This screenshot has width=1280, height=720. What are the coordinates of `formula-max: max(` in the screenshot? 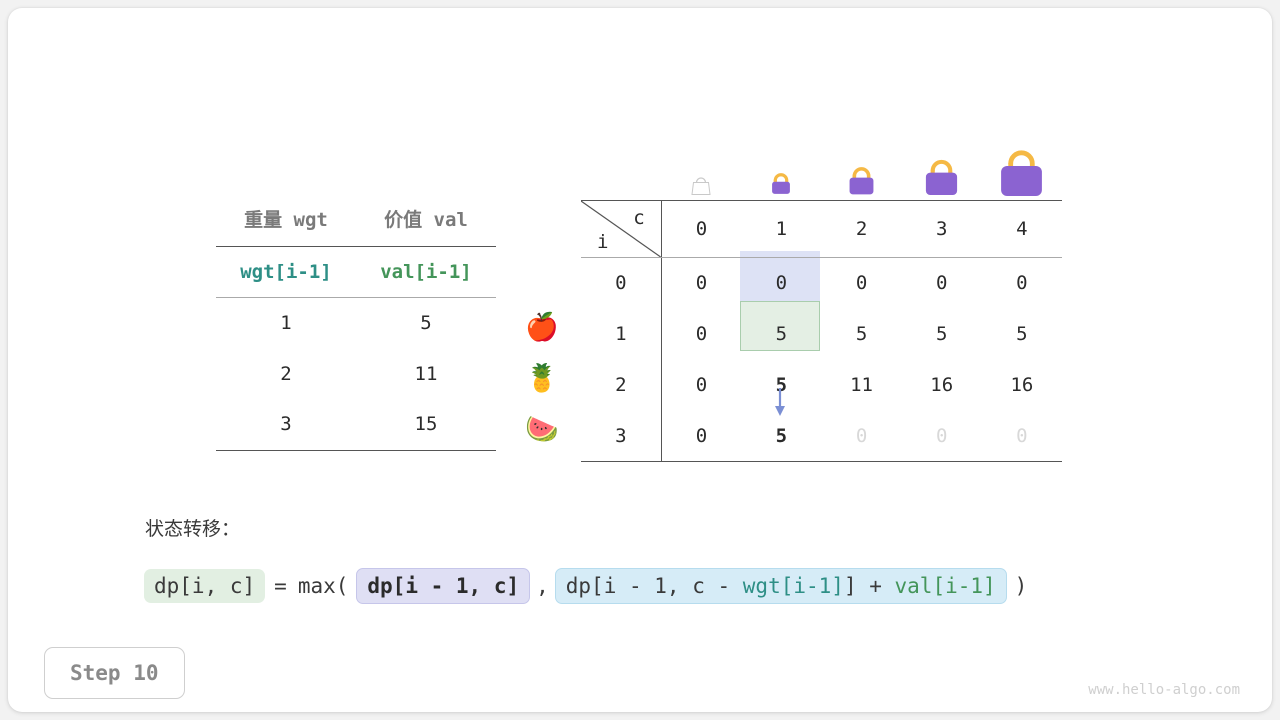 It's located at (323, 586).